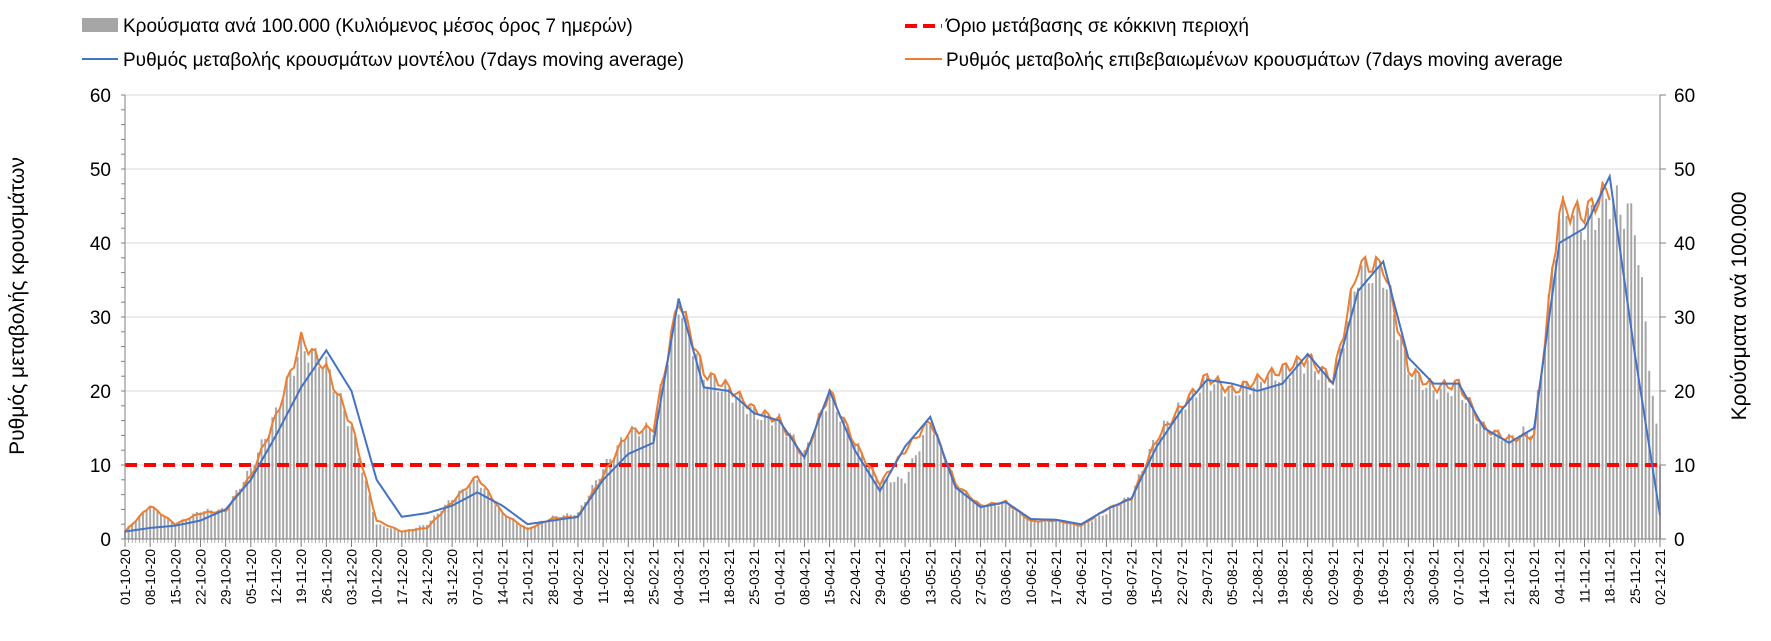 The width and height of the screenshot is (1771, 641). What do you see at coordinates (1182, 577) in the screenshot?
I see `x-tick-label: 22-07-21` at bounding box center [1182, 577].